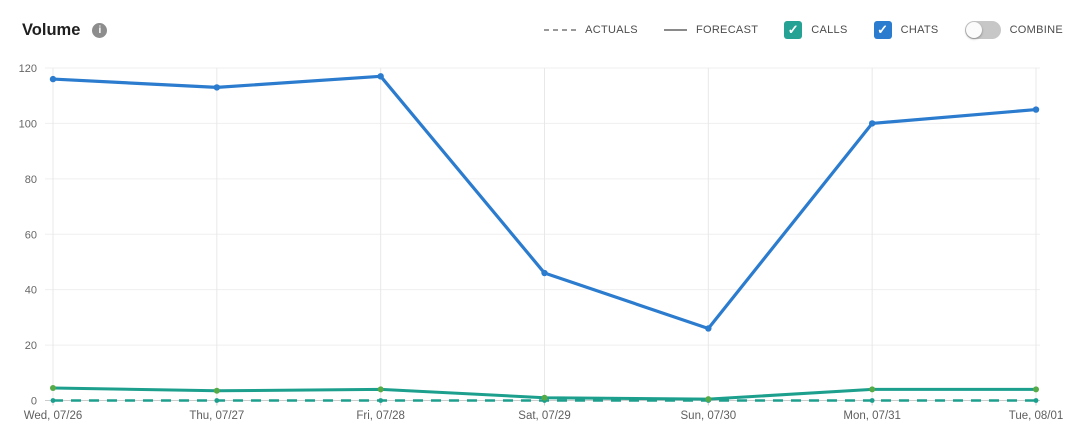  Describe the element at coordinates (727, 30) in the screenshot. I see `forecast-label: FORECAST` at that location.